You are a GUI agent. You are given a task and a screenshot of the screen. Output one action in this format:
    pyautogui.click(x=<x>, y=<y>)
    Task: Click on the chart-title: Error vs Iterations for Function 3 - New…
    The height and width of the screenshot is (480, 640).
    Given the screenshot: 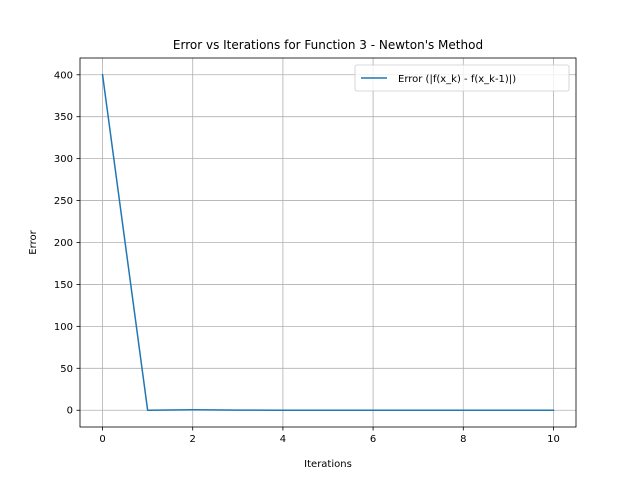 What is the action you would take?
    pyautogui.click(x=328, y=45)
    